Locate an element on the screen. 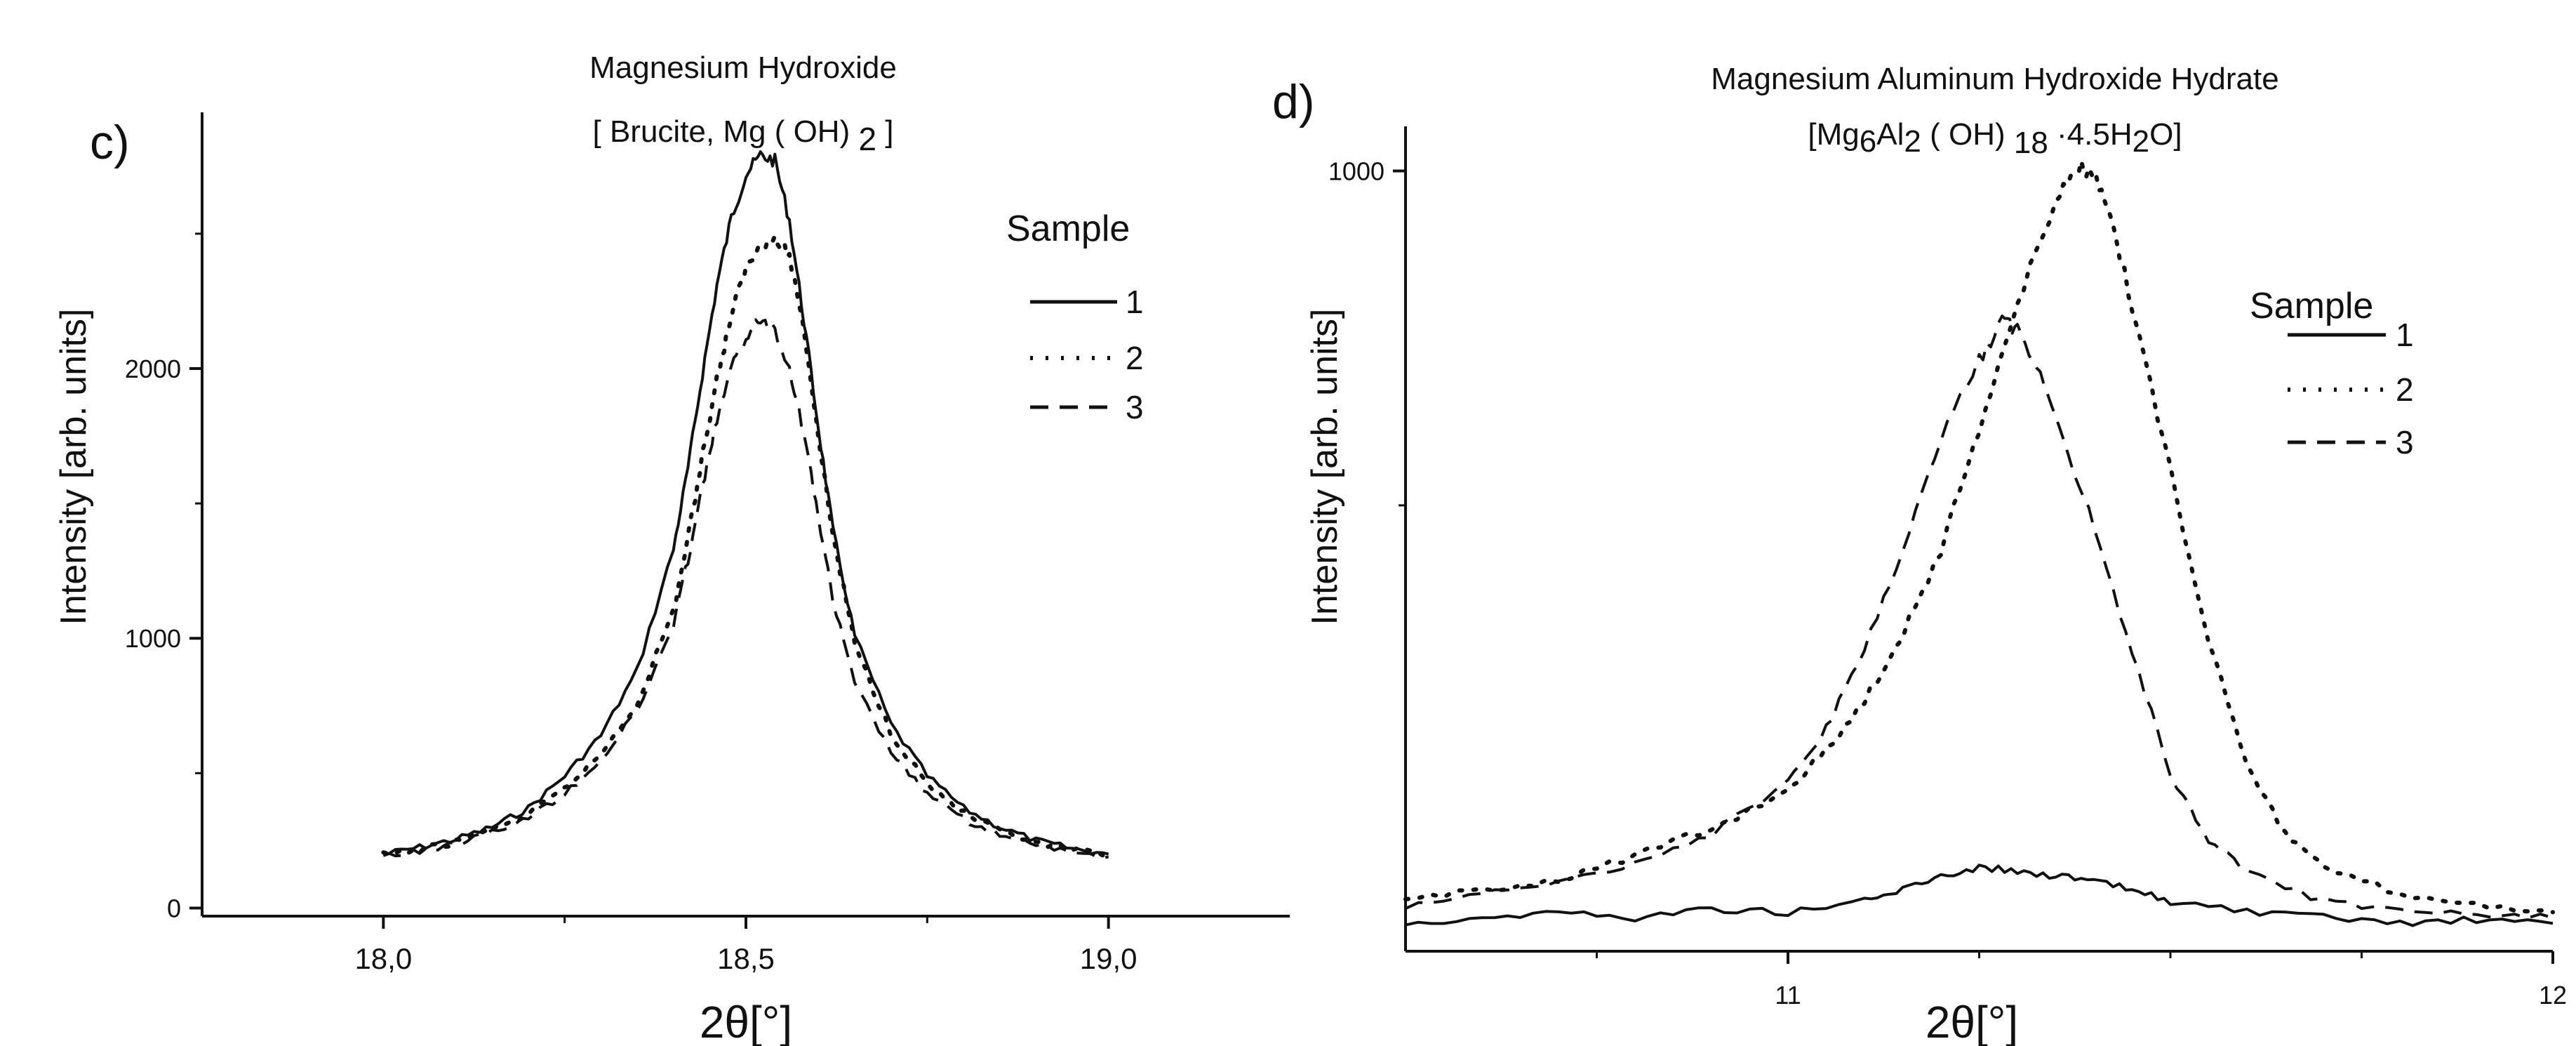  panel-c-title-part-2: ] is located at coordinates (884, 131).